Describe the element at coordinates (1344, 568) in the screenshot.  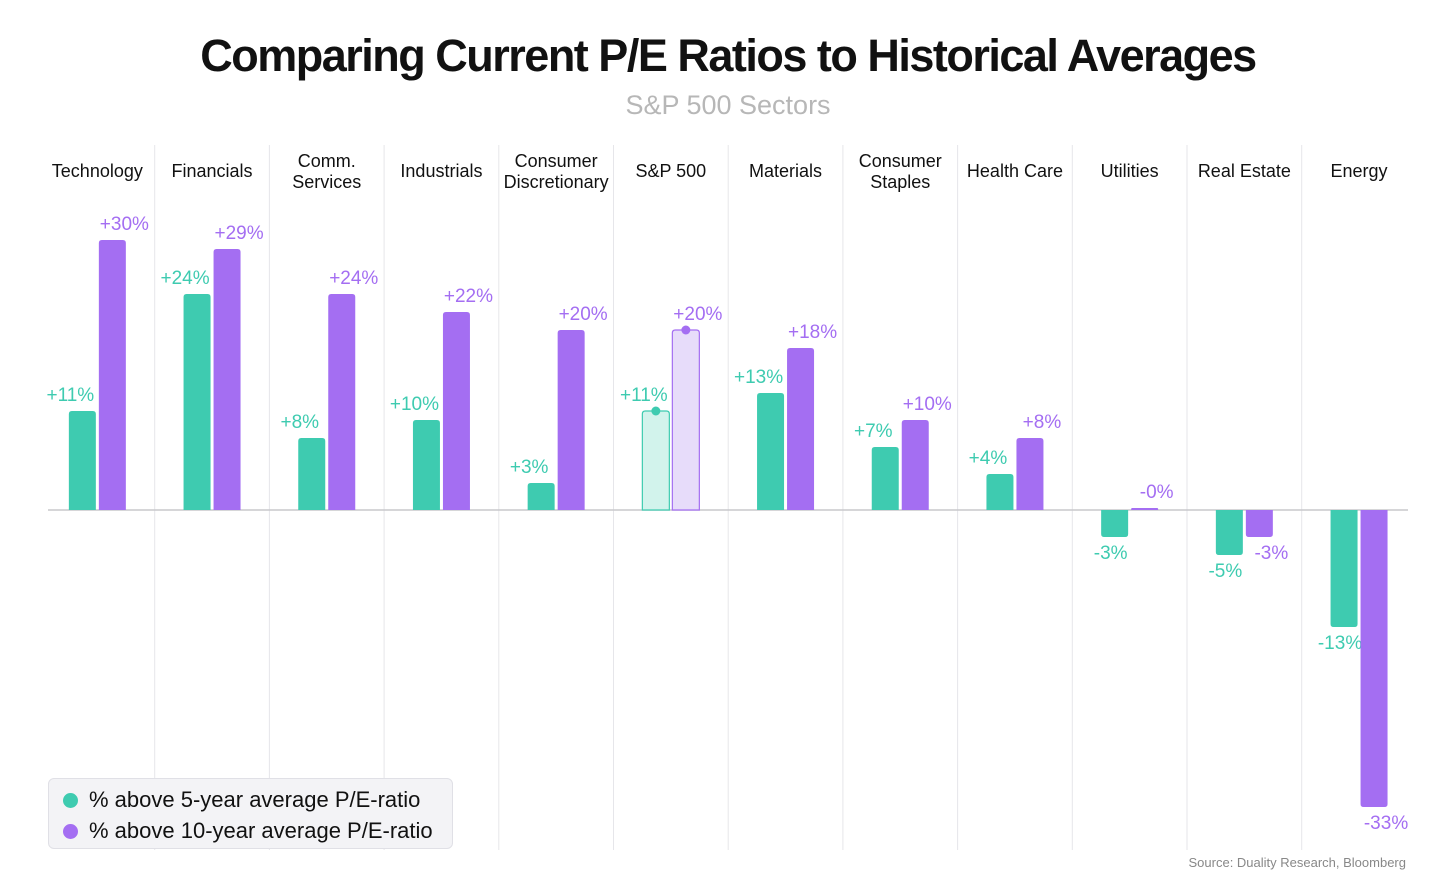
I see `bar-5-year-energy` at that location.